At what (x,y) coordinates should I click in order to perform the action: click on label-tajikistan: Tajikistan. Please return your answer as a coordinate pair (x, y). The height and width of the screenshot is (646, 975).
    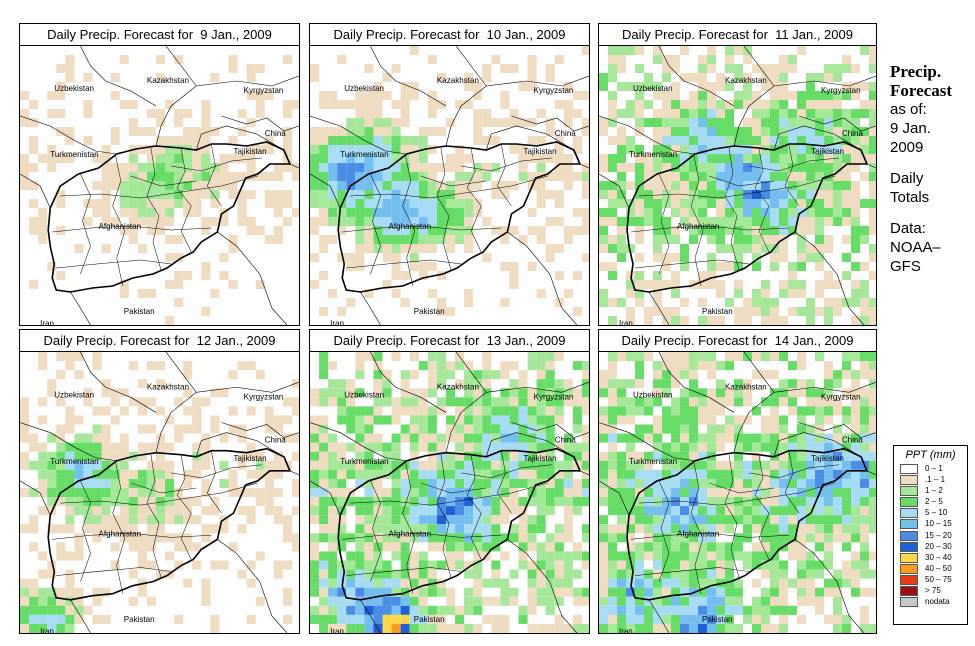
    Looking at the image, I should click on (540, 151).